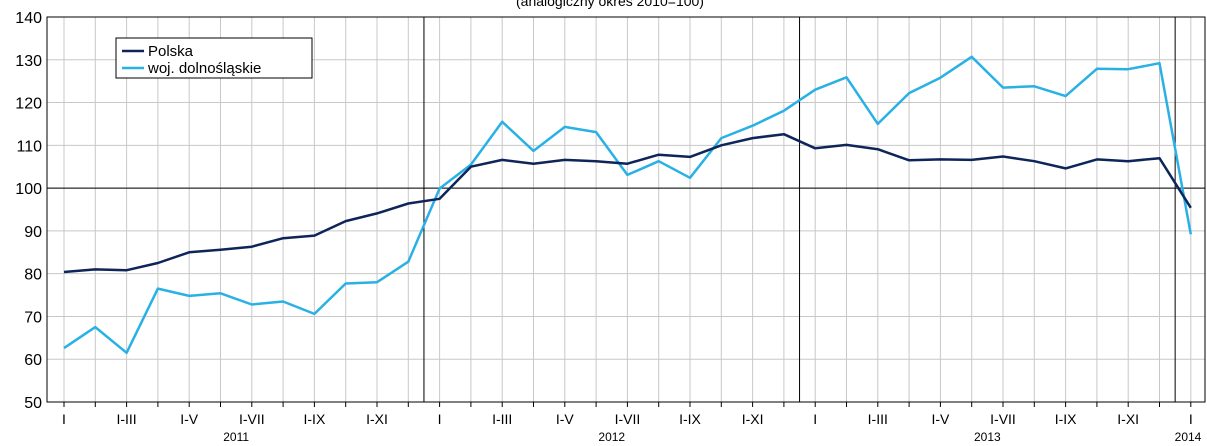 Image resolution: width=1207 pixels, height=446 pixels. I want to click on y-tick-label: 80, so click(33, 275).